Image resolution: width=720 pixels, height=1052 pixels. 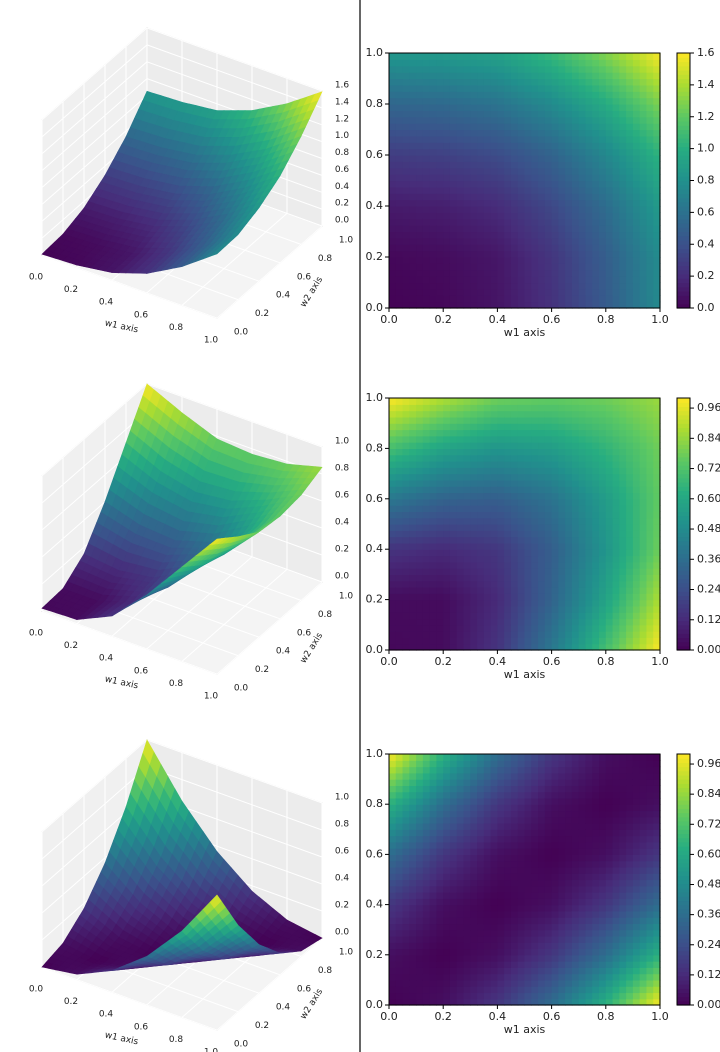 What do you see at coordinates (122, 683) in the screenshot?
I see `x-axis-label: w1 axis` at bounding box center [122, 683].